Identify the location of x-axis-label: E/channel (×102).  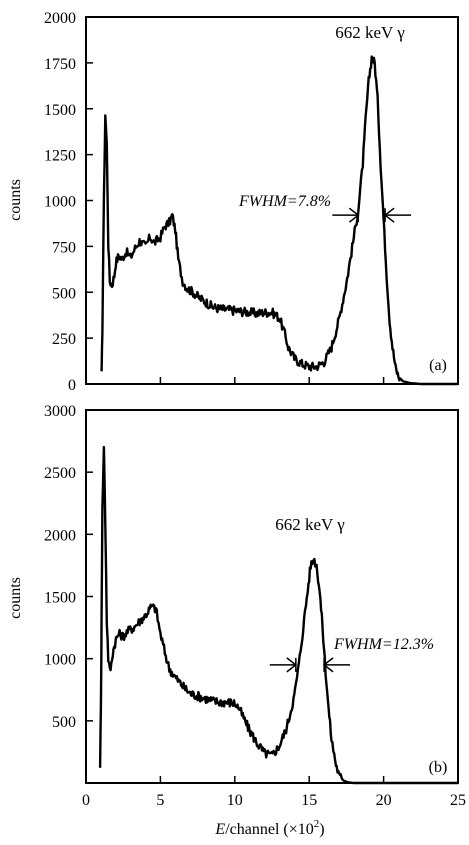
(269, 828).